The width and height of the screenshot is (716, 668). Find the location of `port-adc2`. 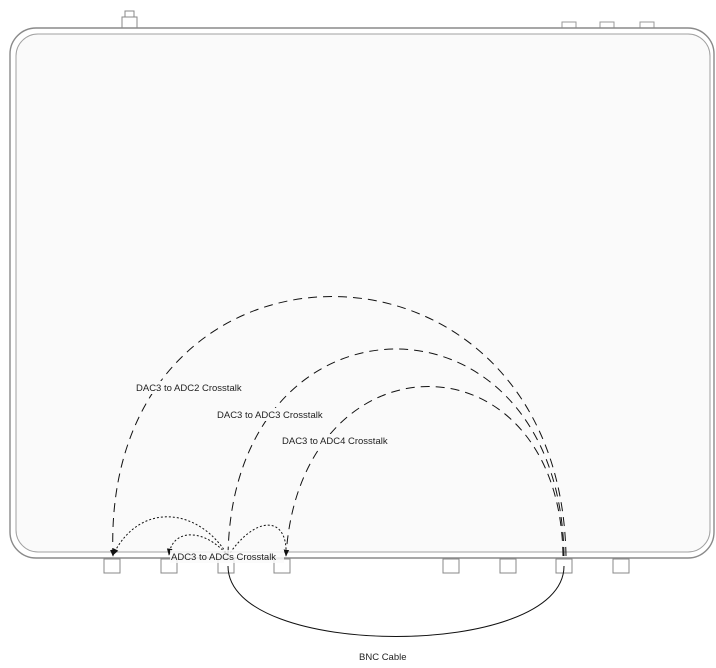

port-adc2 is located at coordinates (112, 566).